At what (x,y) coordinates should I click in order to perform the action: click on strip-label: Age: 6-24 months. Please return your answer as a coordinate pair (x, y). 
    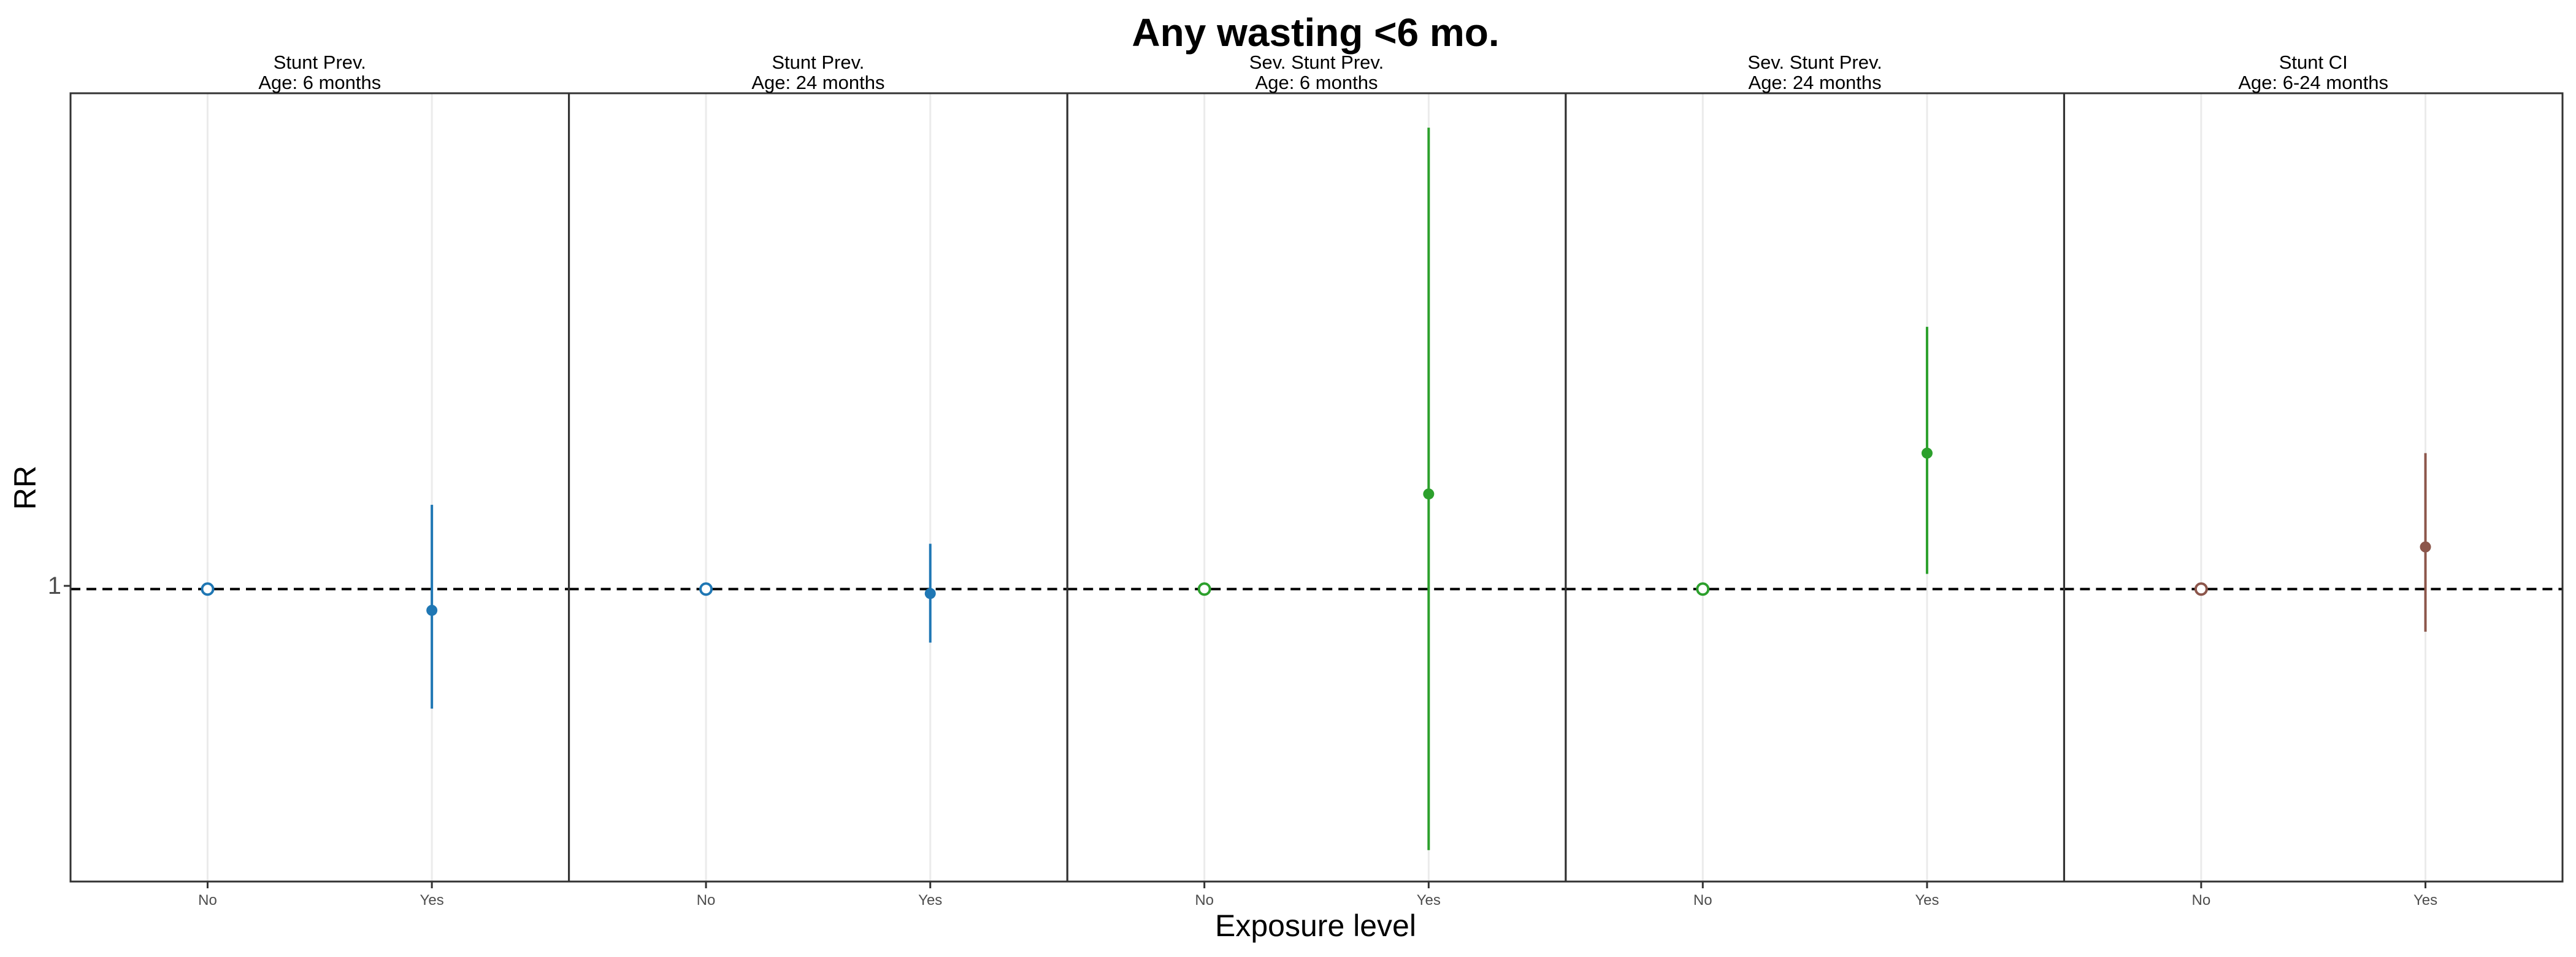
    Looking at the image, I should click on (2313, 82).